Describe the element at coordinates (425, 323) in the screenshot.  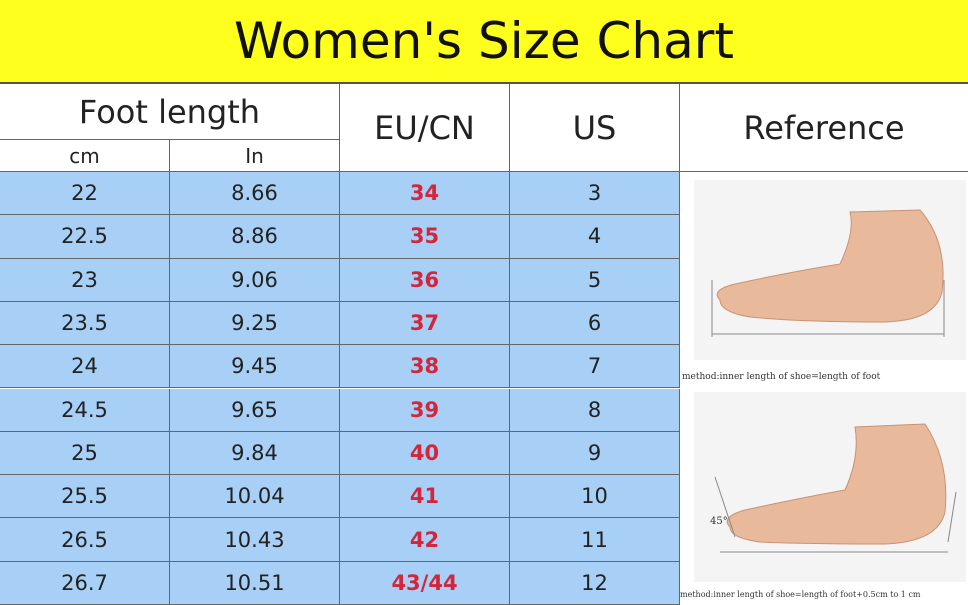
I see `eu-cell: 37` at that location.